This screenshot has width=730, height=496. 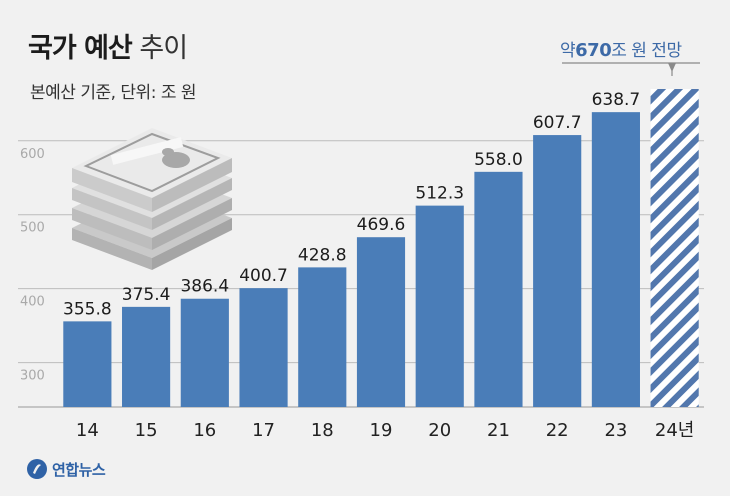 What do you see at coordinates (263, 276) in the screenshot?
I see `bar-value-label: 400.7` at bounding box center [263, 276].